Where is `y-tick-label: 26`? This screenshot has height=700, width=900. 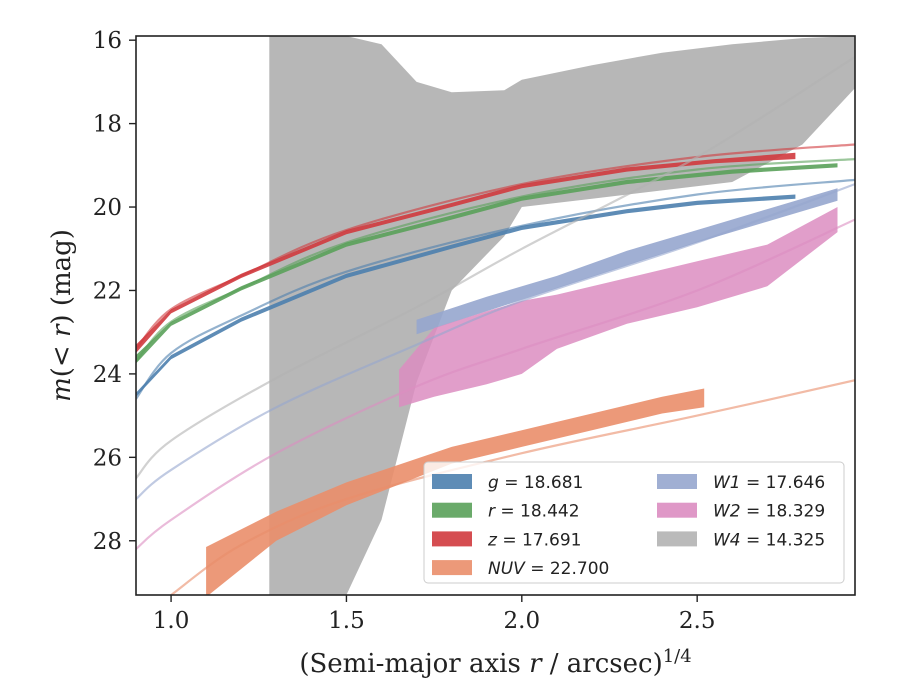
y-tick-label: 26 is located at coordinates (107, 458).